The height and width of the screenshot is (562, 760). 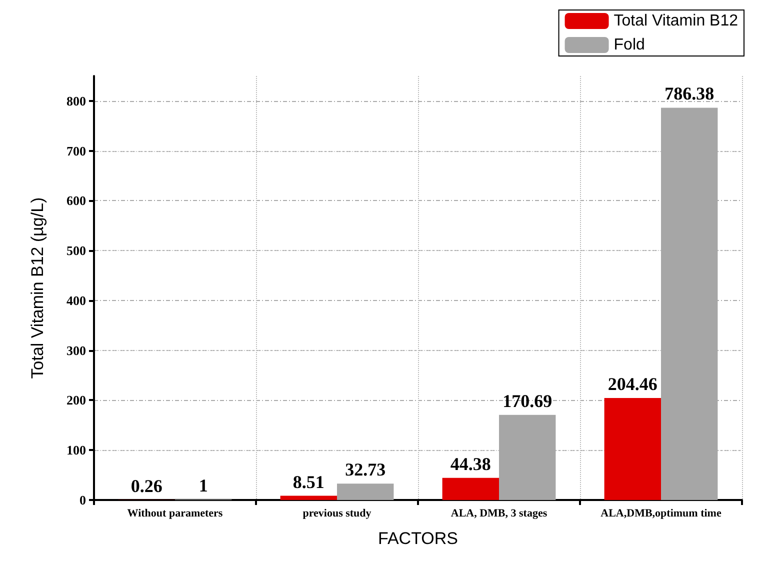 What do you see at coordinates (337, 514) in the screenshot?
I see `x-tick-label: previous study` at bounding box center [337, 514].